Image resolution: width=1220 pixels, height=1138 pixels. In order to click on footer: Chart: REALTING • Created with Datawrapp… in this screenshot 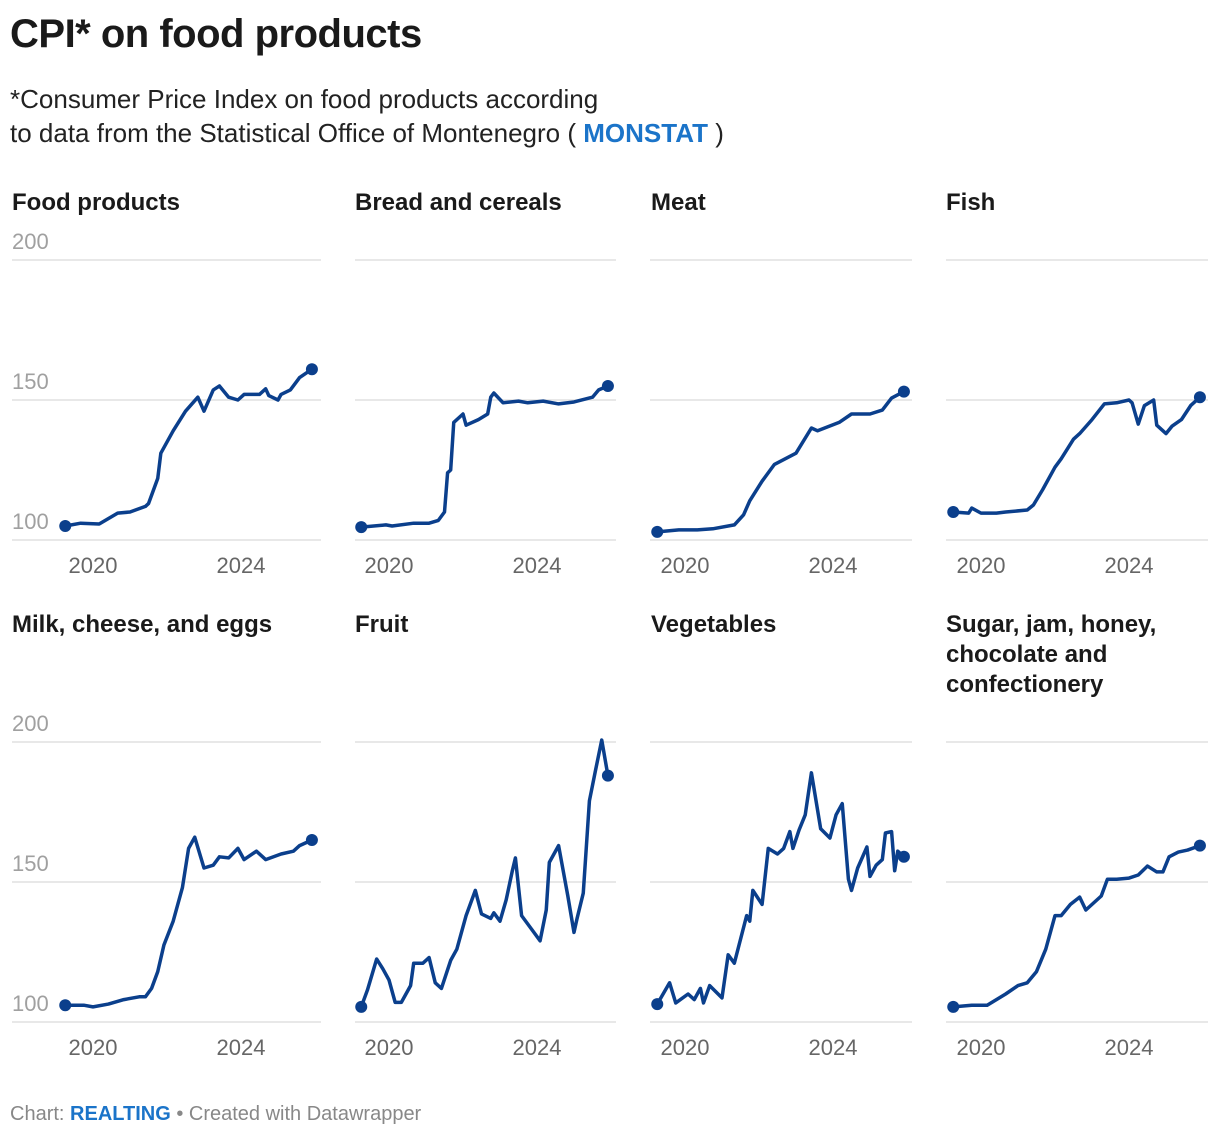, I will do `click(215, 1114)`.